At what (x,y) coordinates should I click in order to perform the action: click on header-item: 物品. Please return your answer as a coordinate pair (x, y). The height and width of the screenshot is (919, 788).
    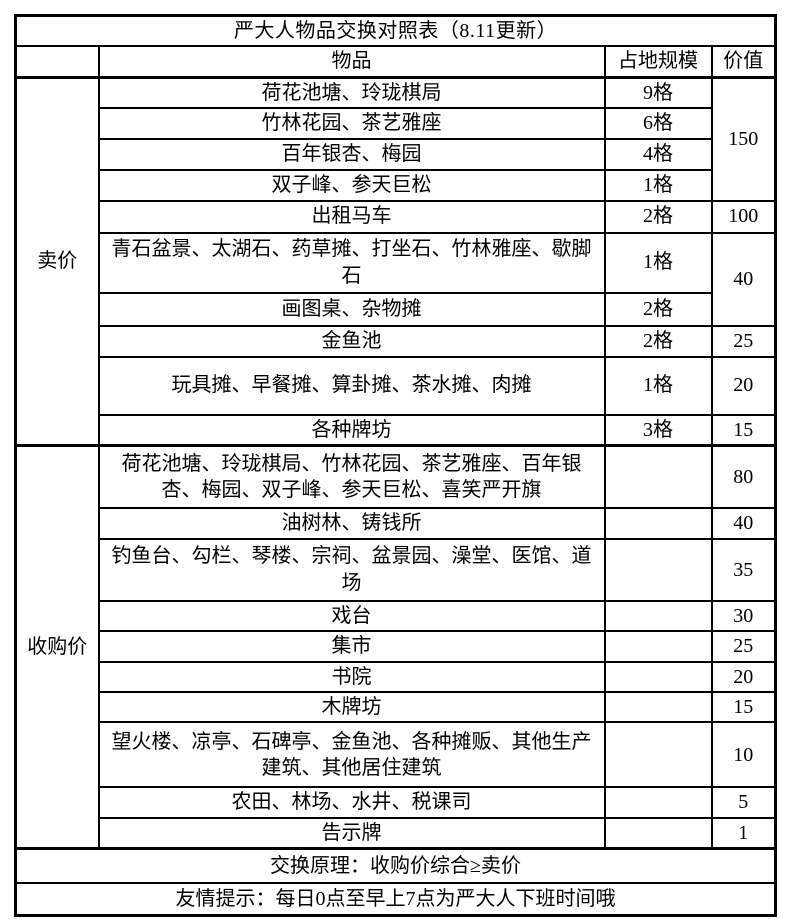
    Looking at the image, I should click on (351, 62).